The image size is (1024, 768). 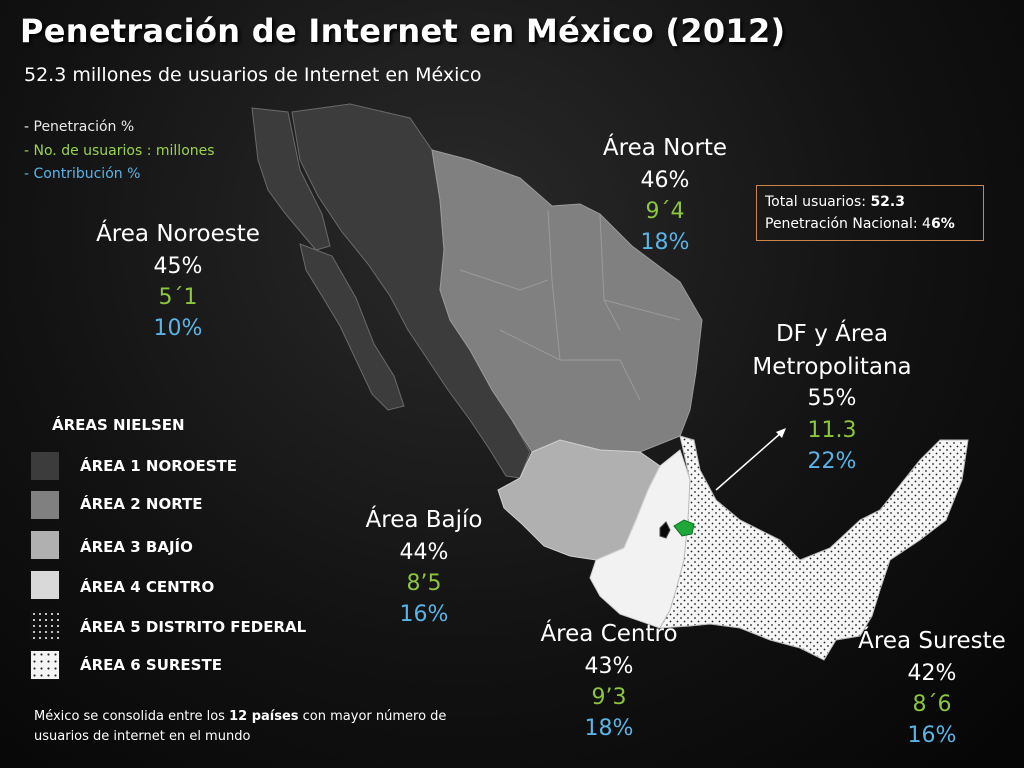 What do you see at coordinates (178, 266) in the screenshot?
I see `region-penetration: 45%` at bounding box center [178, 266].